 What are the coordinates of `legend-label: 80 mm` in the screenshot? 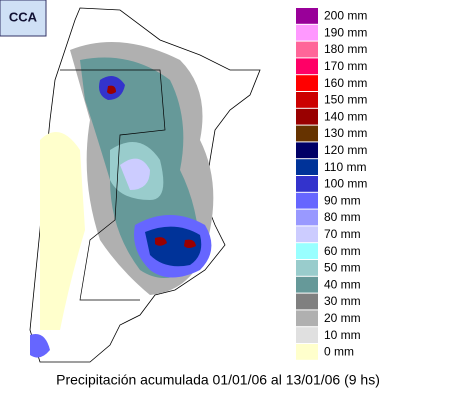 It's located at (342, 217).